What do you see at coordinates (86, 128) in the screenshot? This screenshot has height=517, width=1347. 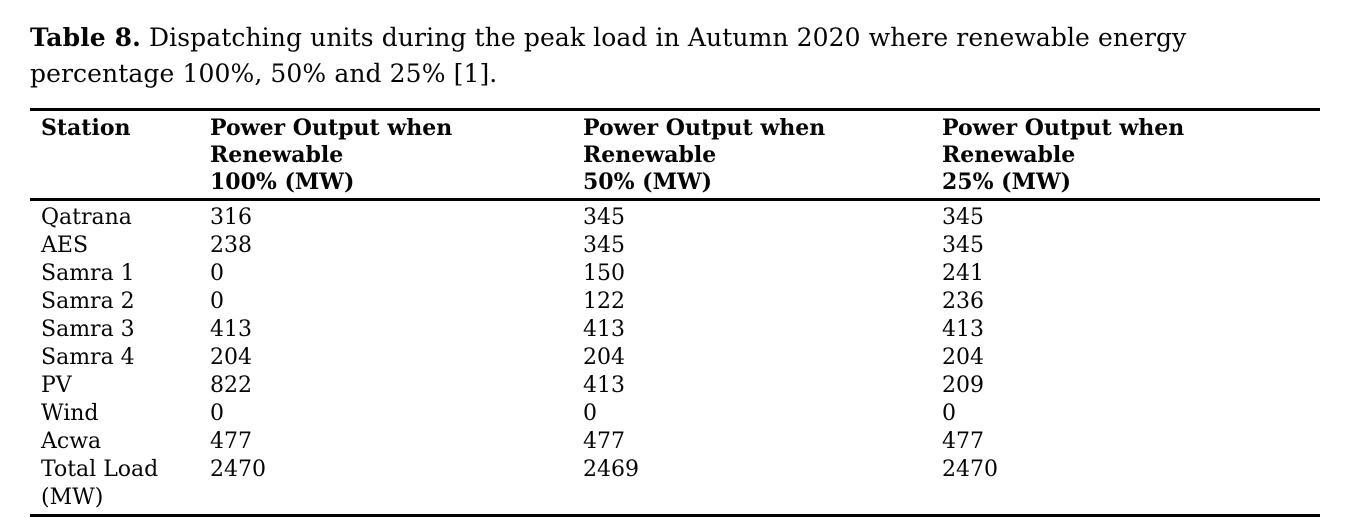 I see `header-station-label: Station` at bounding box center [86, 128].